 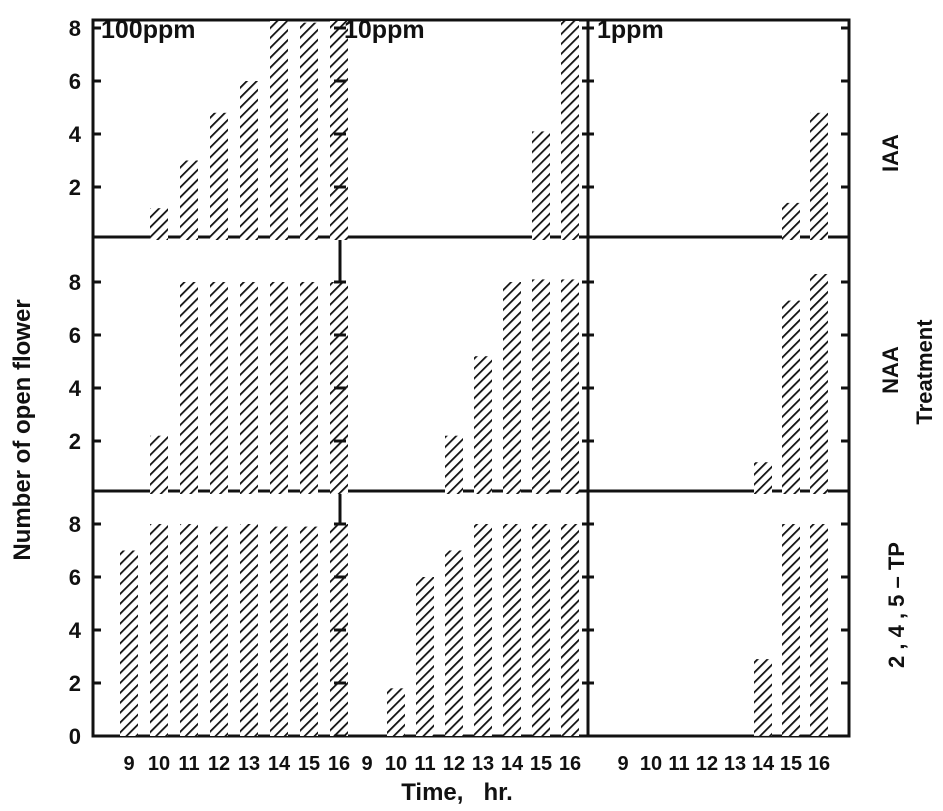 What do you see at coordinates (890, 370) in the screenshot?
I see `row-label-naa: NAA` at bounding box center [890, 370].